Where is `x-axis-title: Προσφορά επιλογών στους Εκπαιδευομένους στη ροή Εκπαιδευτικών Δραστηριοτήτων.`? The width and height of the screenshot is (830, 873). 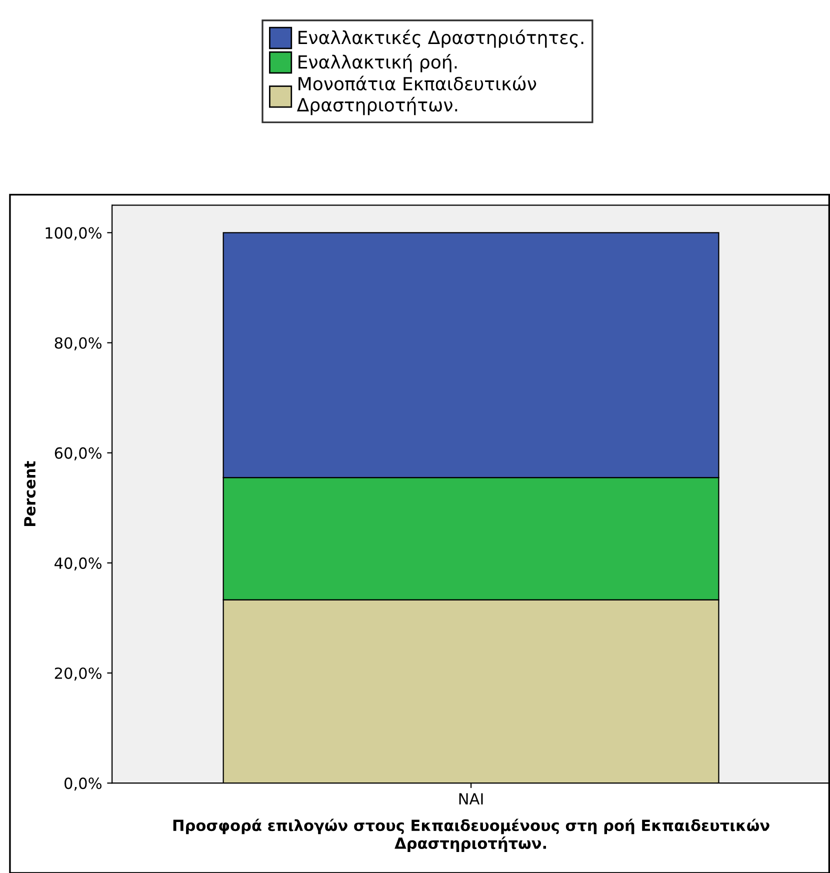
x-axis-title: Προσφορά επιλογών στους Εκπαιδευομένους στη ροή Εκπαιδευτικών Δραστηριοτήτων. is located at coordinates (471, 835).